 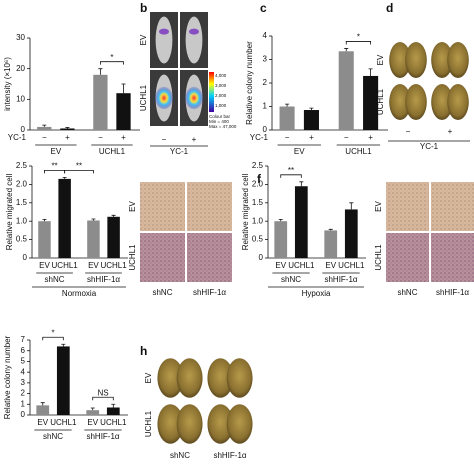 I want to click on y-tick-label: 6, so click(x=23, y=350).